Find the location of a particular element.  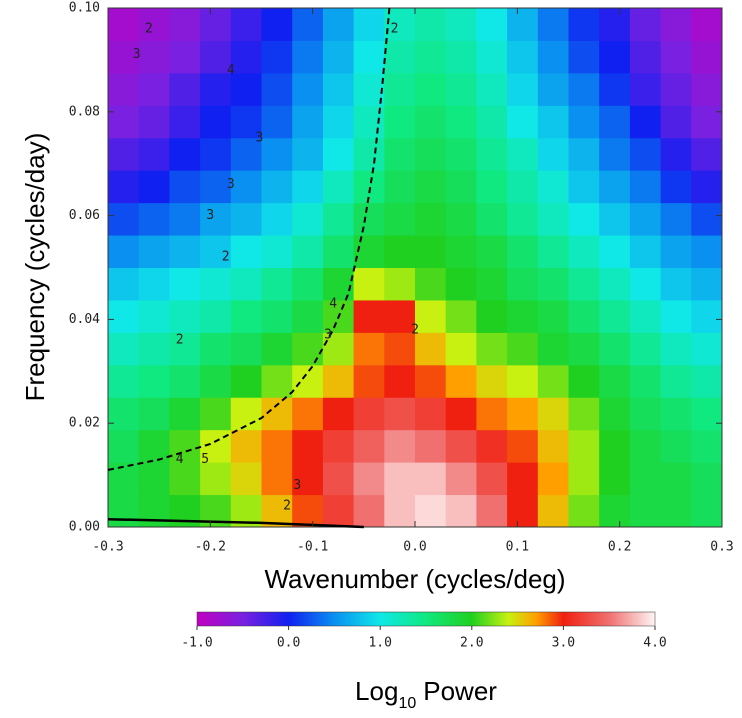

contour-label: 2 is located at coordinates (415, 329).